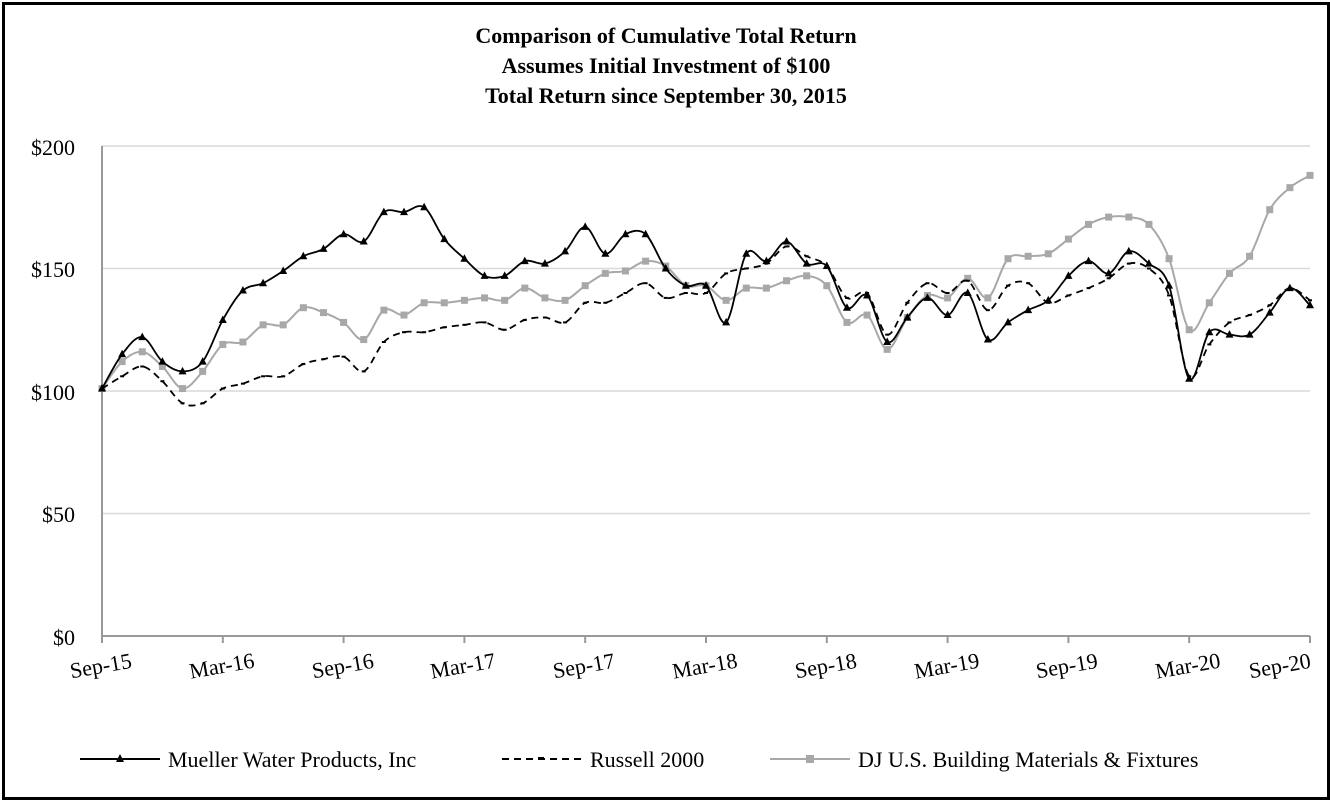 This screenshot has height=802, width=1330. I want to click on y-tick-label: $0, so click(64, 637).